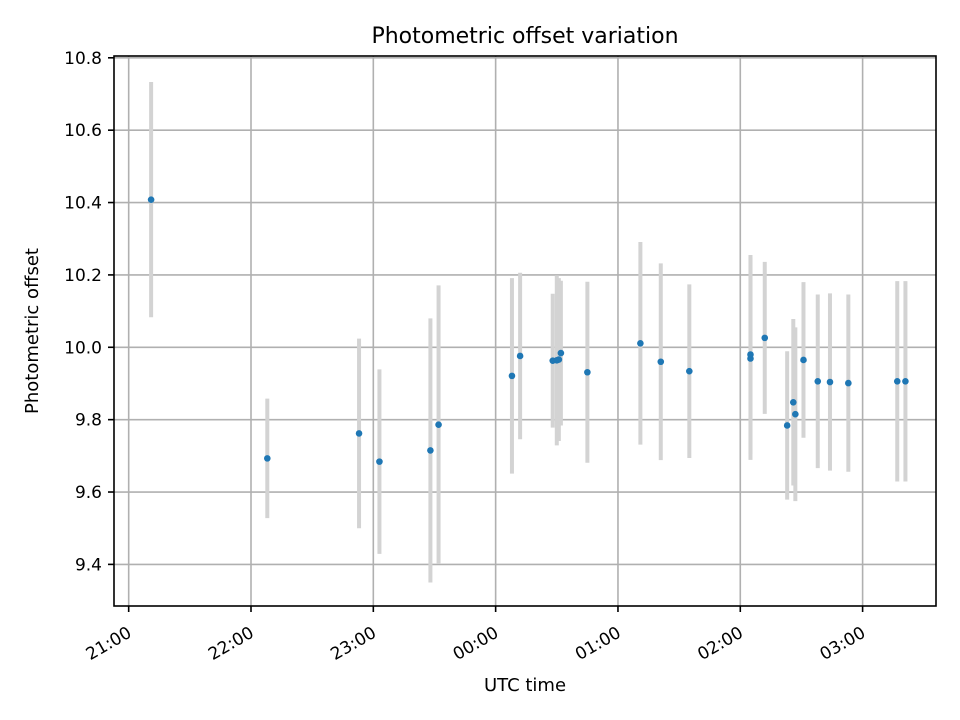  I want to click on y-tick-label: 10.4, so click(83, 204).